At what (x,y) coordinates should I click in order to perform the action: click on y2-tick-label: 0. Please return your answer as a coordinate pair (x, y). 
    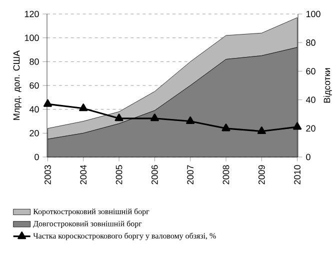
    Looking at the image, I should click on (308, 157).